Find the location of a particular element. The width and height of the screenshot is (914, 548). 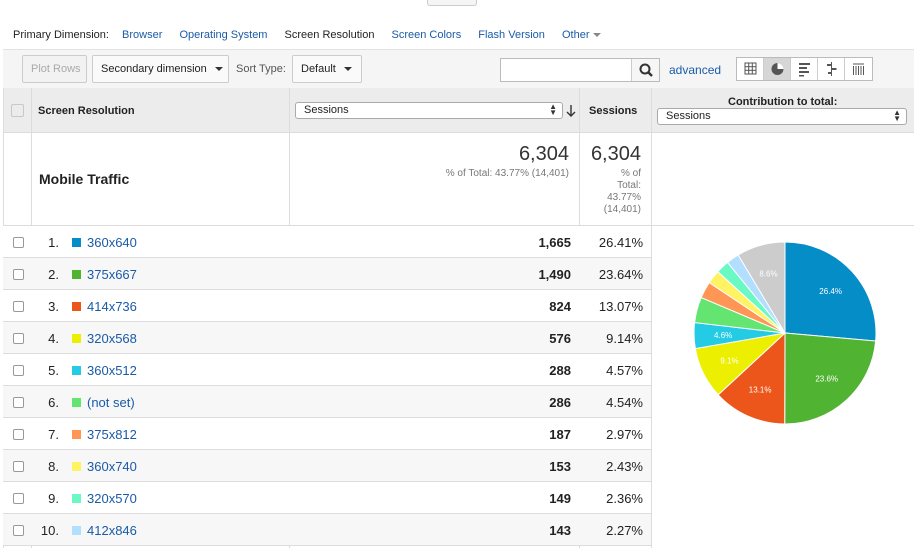

total-sessions-percent: % of Total: 43.77% (14,401) is located at coordinates (507, 173).